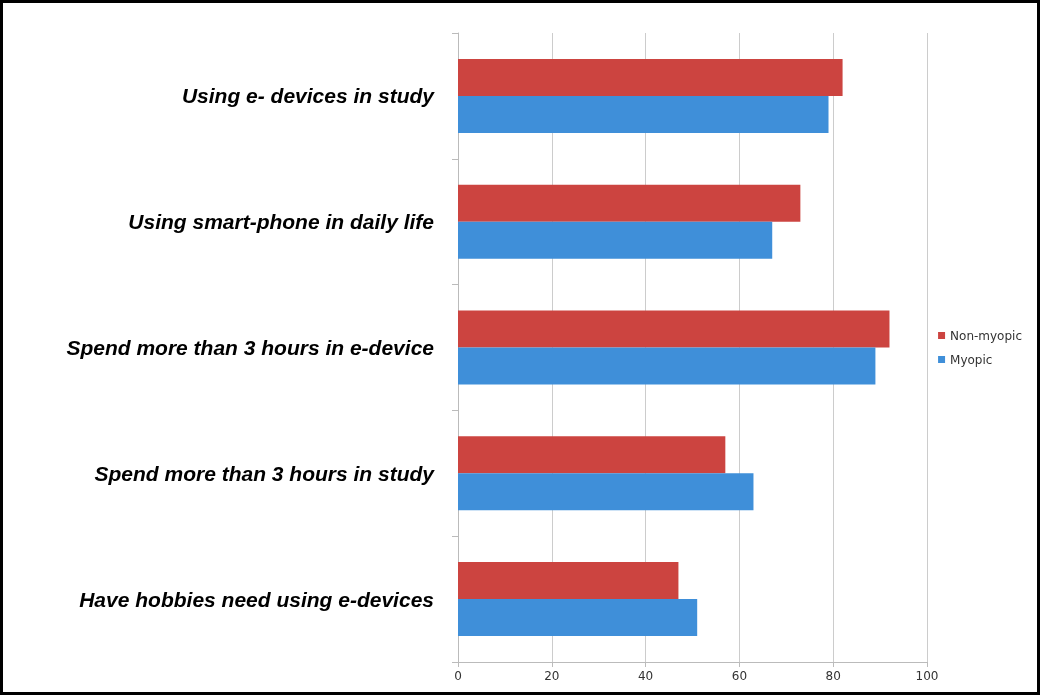  What do you see at coordinates (833, 676) in the screenshot?
I see `x-tick-label: 80` at bounding box center [833, 676].